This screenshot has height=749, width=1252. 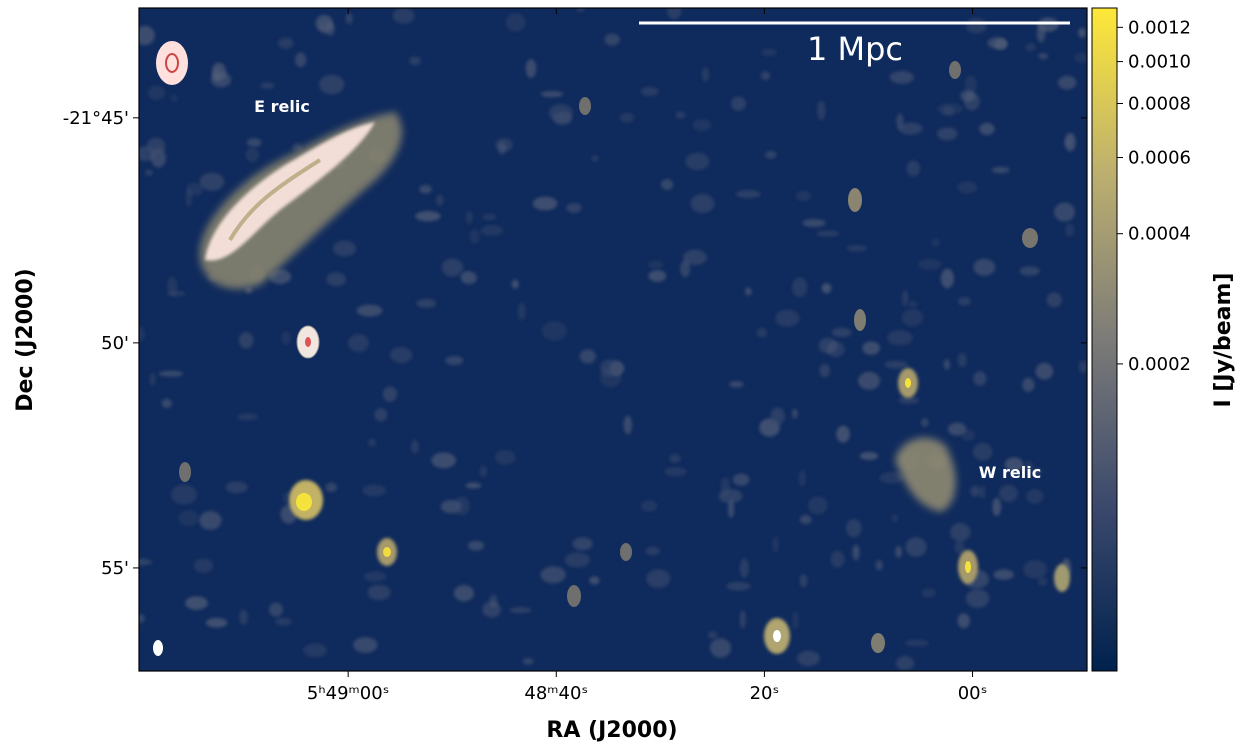 I want to click on annotation: E relic, so click(x=282, y=106).